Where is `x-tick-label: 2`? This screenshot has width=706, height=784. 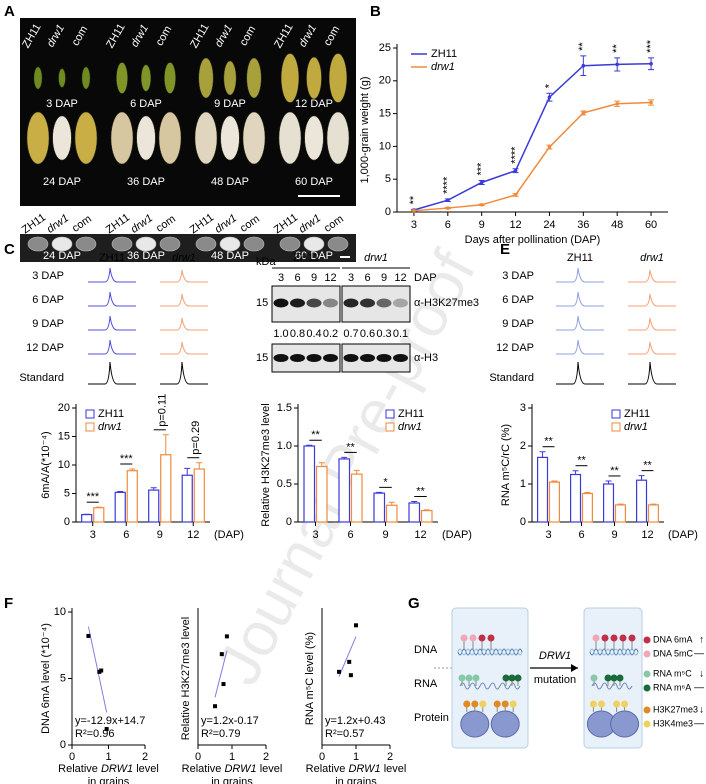 x-tick-label: 2 is located at coordinates (390, 757).